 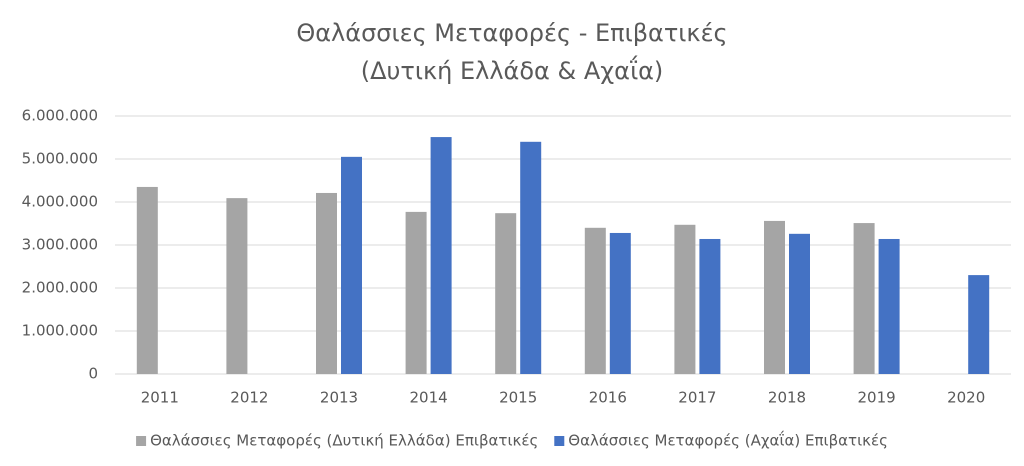 What do you see at coordinates (608, 398) in the screenshot?
I see `x-tick-label: 2016` at bounding box center [608, 398].